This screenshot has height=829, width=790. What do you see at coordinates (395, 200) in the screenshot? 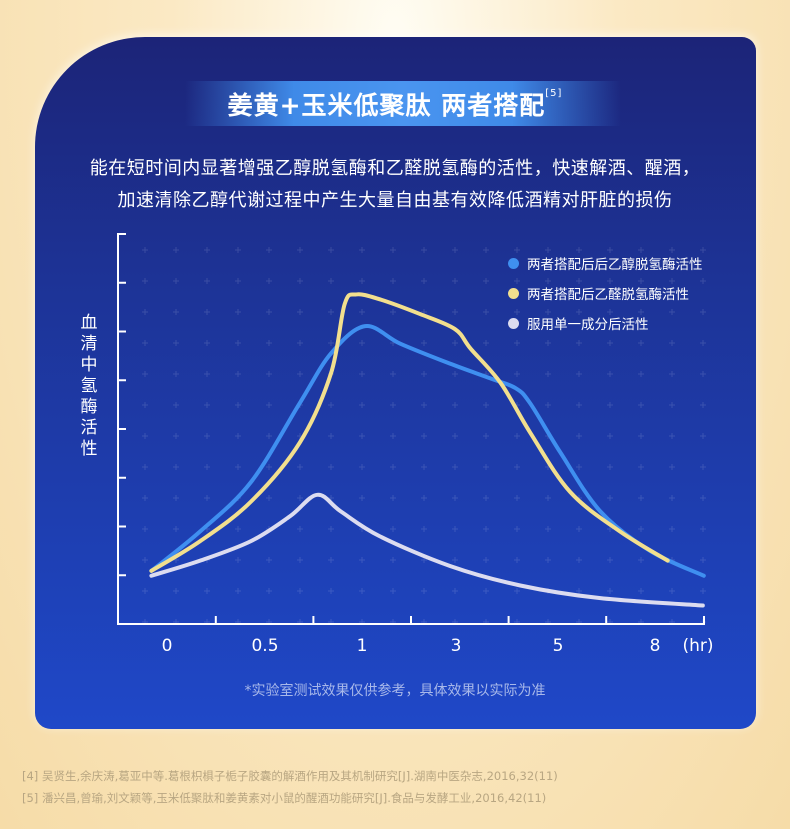
I see `description-line-2: 加速清除乙醇代谢过程中产生大量自由基有效降低酒精对肝脏的损伤` at bounding box center [395, 200].